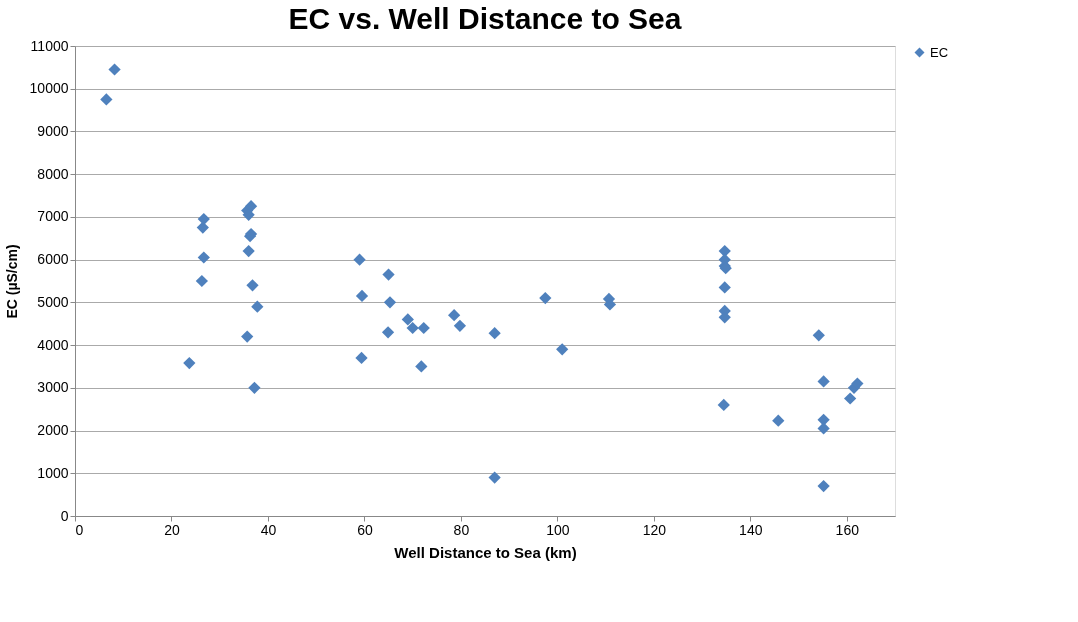 The image size is (1078, 622). I want to click on chart-title: EC vs. Well Distance to Sea, so click(485, 18).